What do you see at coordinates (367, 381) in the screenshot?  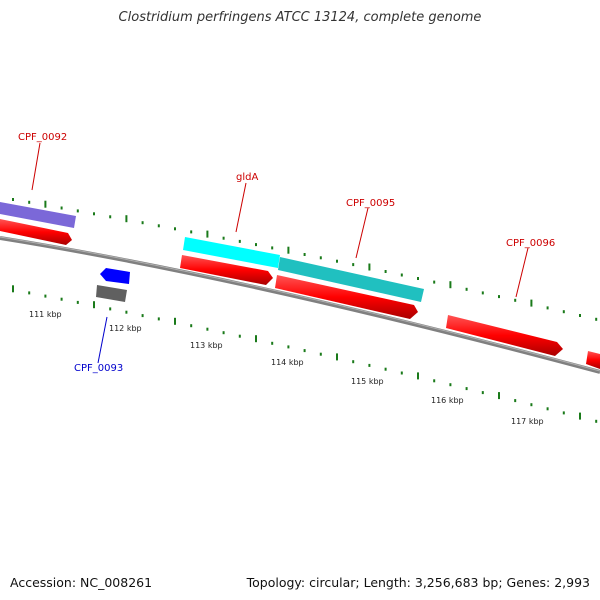 I see `scale-label-115: 115 kbp` at bounding box center [367, 381].